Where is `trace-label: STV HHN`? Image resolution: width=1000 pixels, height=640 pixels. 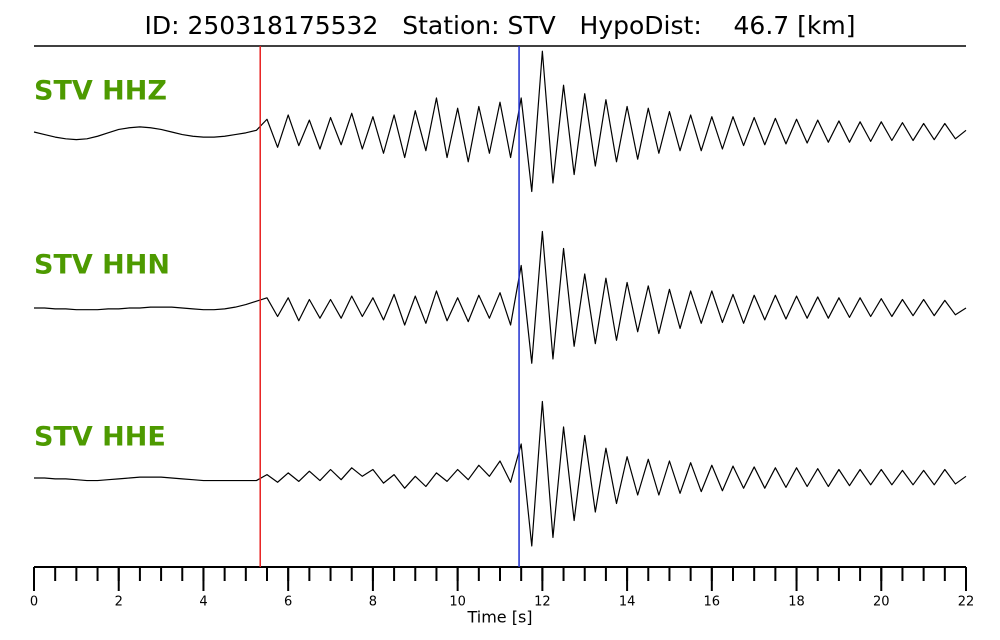 trace-label: STV HHN is located at coordinates (102, 265).